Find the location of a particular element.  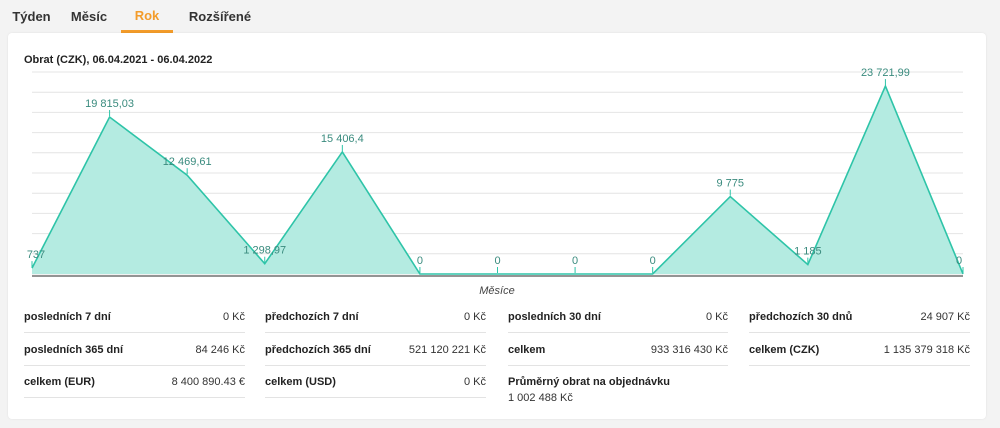

stat-value: 933 316 430 Kč is located at coordinates (689, 350).